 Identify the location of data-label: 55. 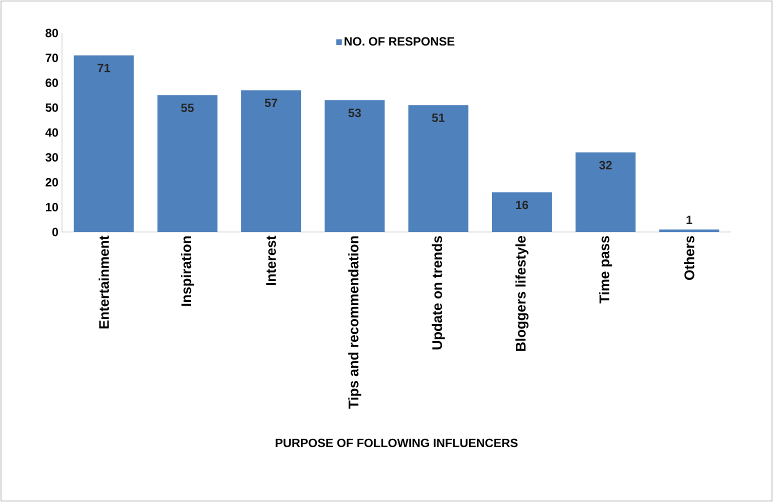
(187, 108).